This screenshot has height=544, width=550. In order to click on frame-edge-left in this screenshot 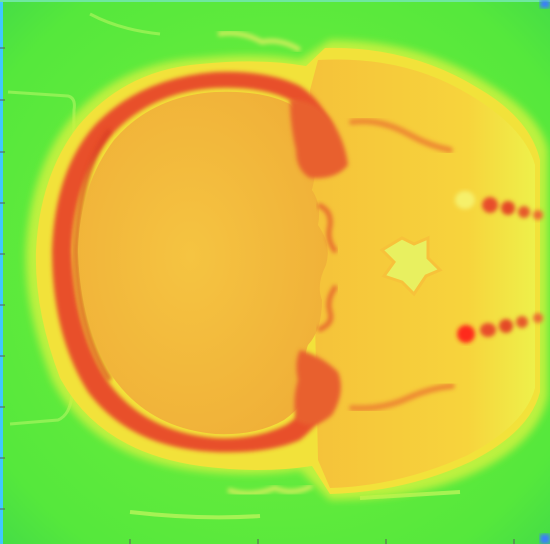, I will do `click(1, 272)`.